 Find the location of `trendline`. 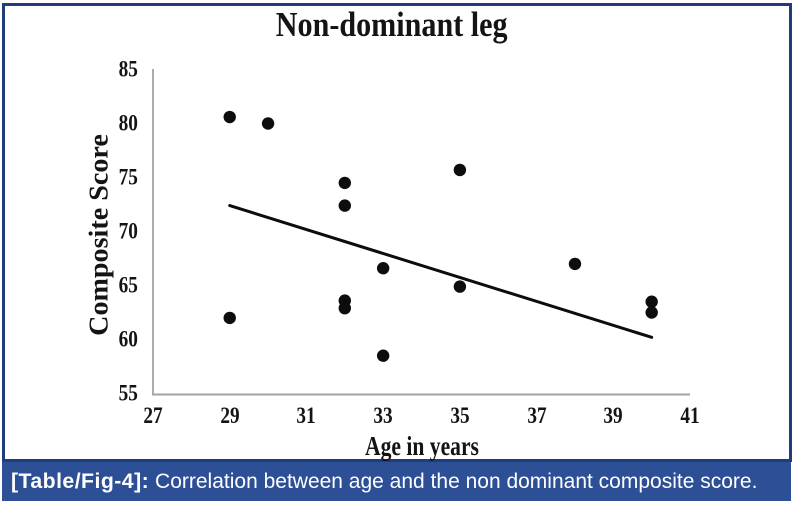

trendline is located at coordinates (441, 271).